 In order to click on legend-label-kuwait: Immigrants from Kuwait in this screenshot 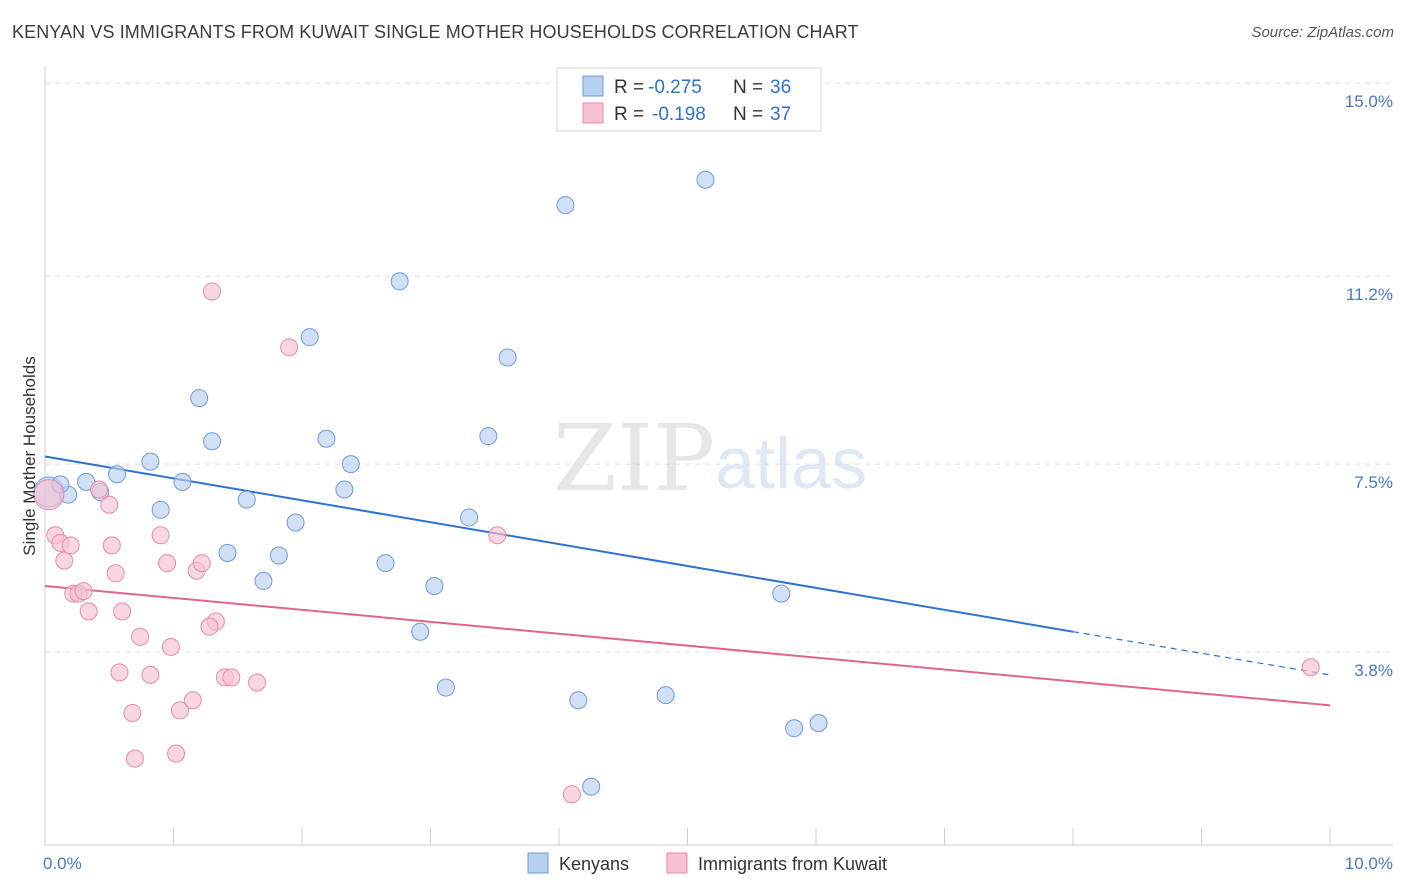, I will do `click(792, 864)`.